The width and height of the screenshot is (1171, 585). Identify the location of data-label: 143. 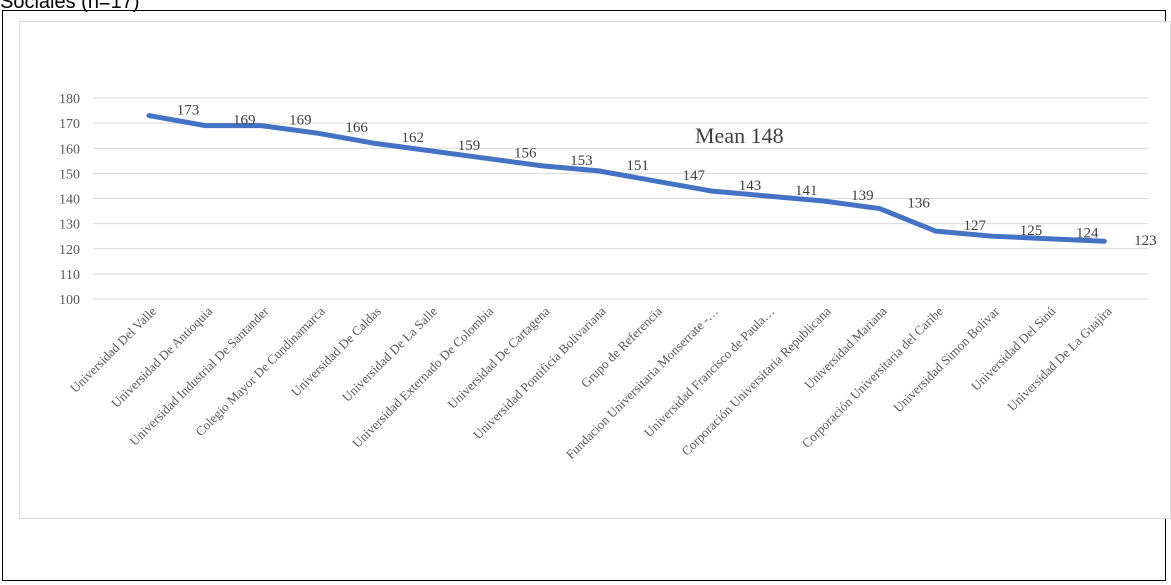
(750, 186).